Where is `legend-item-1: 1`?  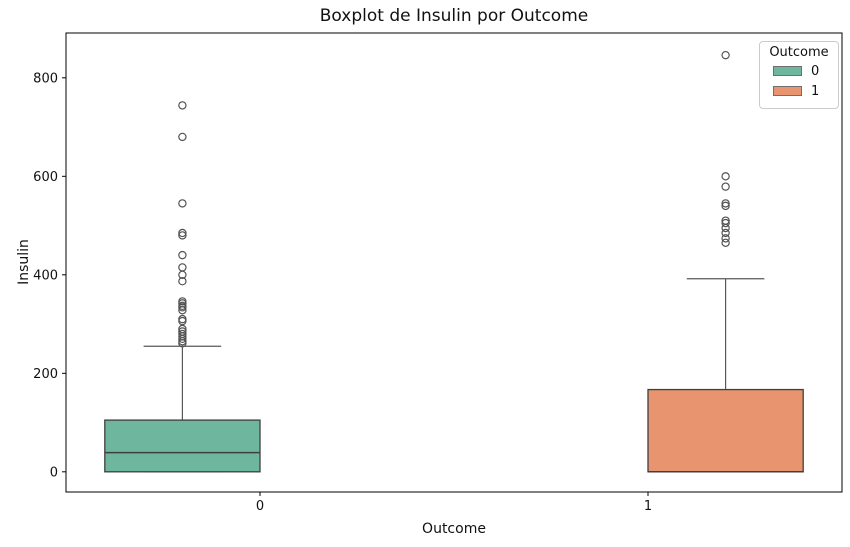 legend-item-1: 1 is located at coordinates (799, 91).